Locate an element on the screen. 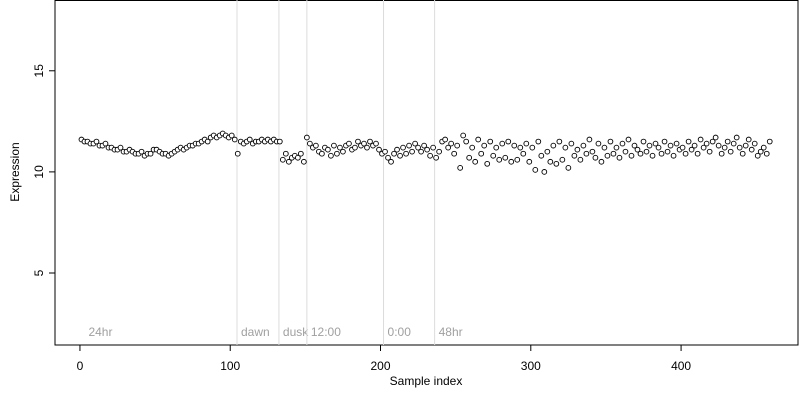  event-label: 48hr is located at coordinates (451, 332).